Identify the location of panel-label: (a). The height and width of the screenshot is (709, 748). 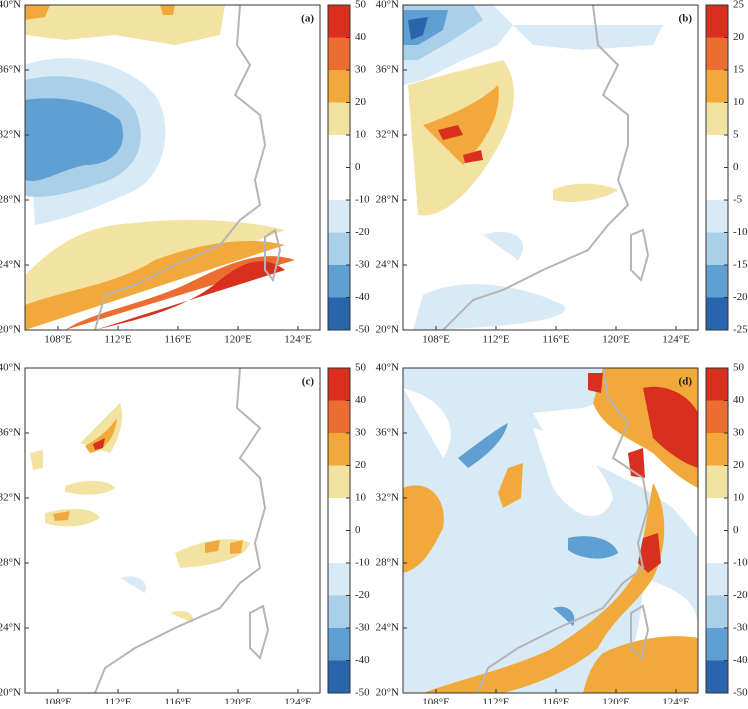
(307, 19).